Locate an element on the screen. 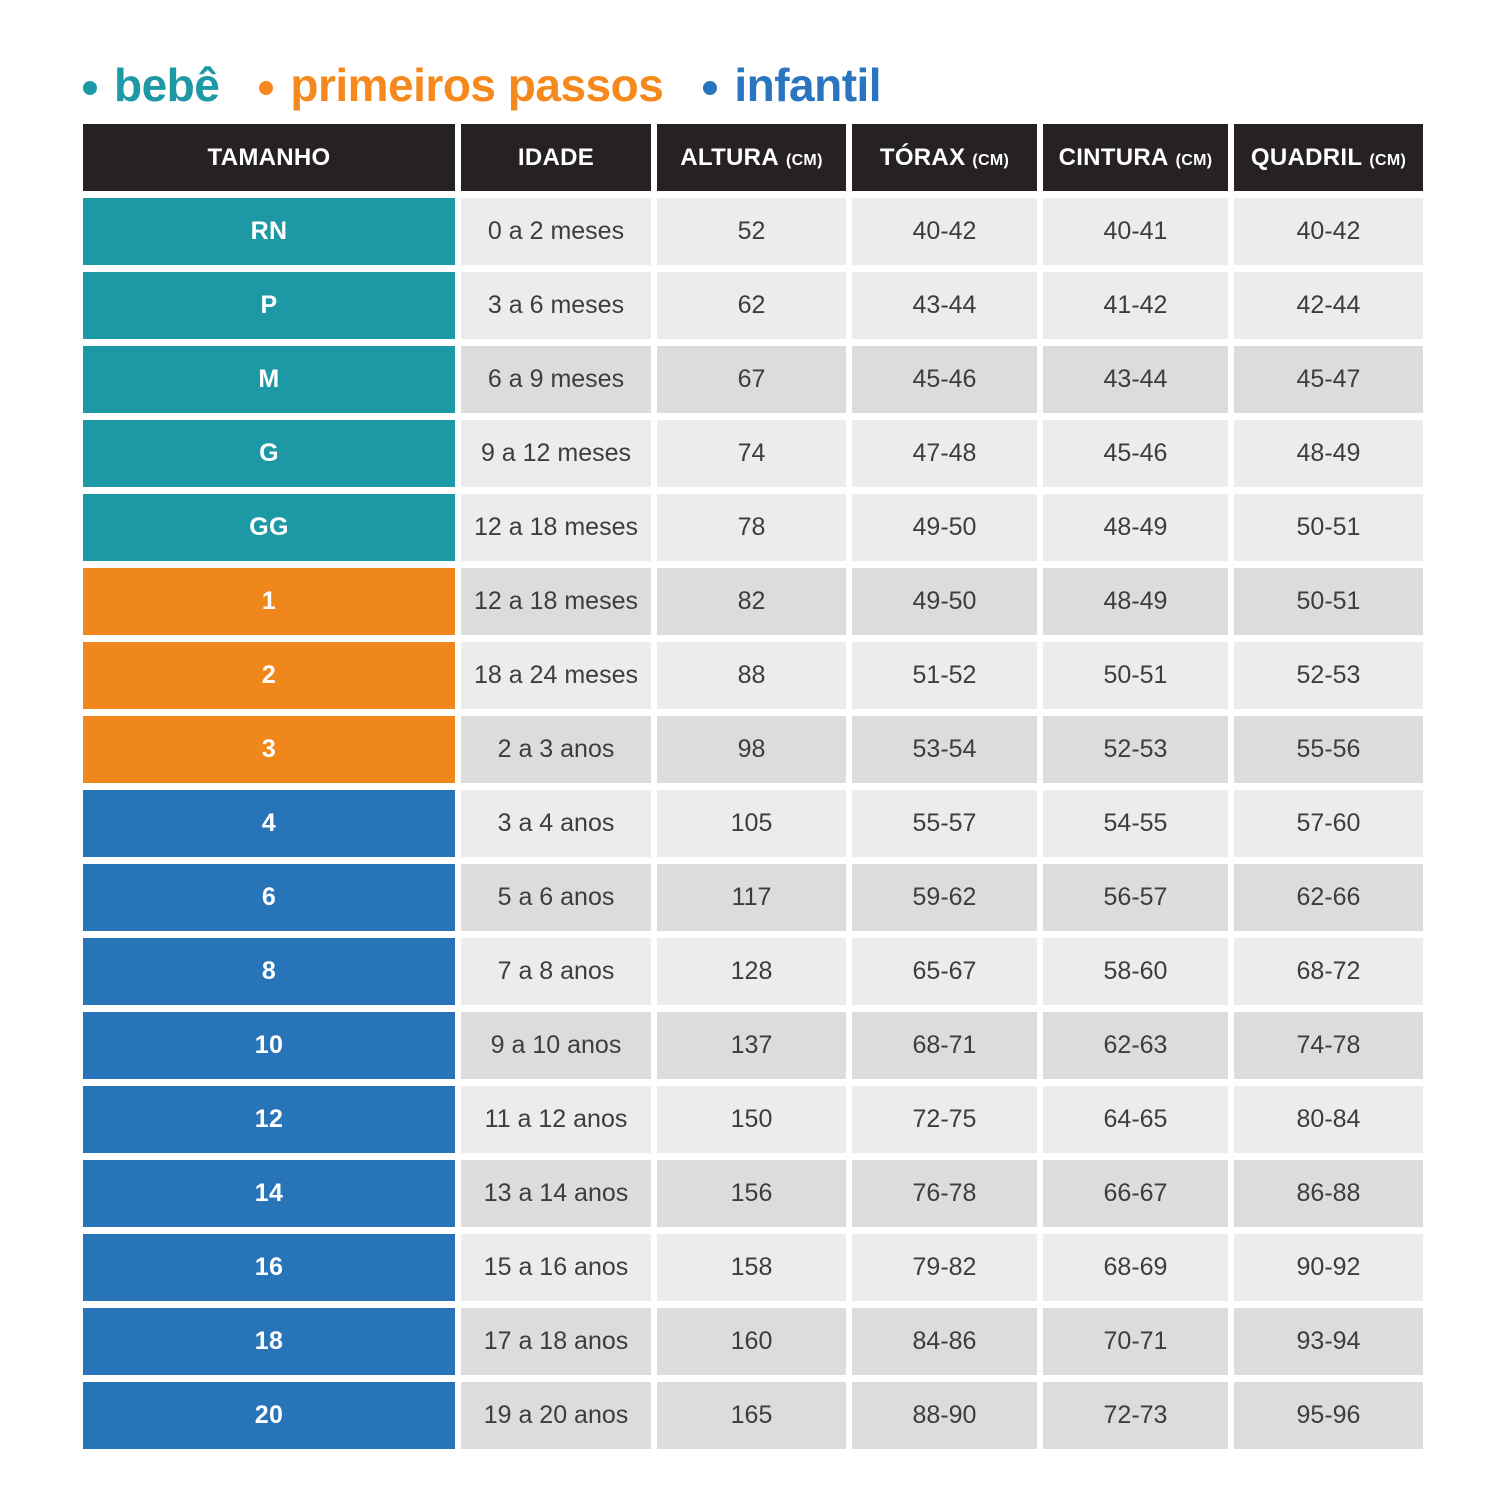 The height and width of the screenshot is (1500, 1500). legend-item-infantil: infantil is located at coordinates (792, 85).